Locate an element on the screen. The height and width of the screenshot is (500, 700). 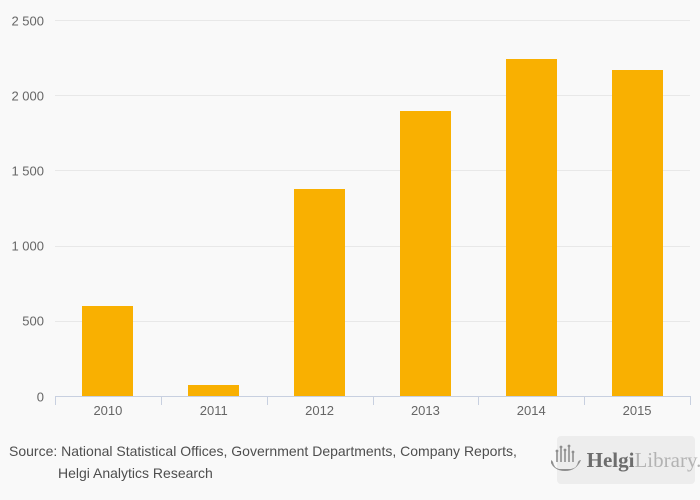
x-axis-label-2014: 2014 is located at coordinates (531, 410).